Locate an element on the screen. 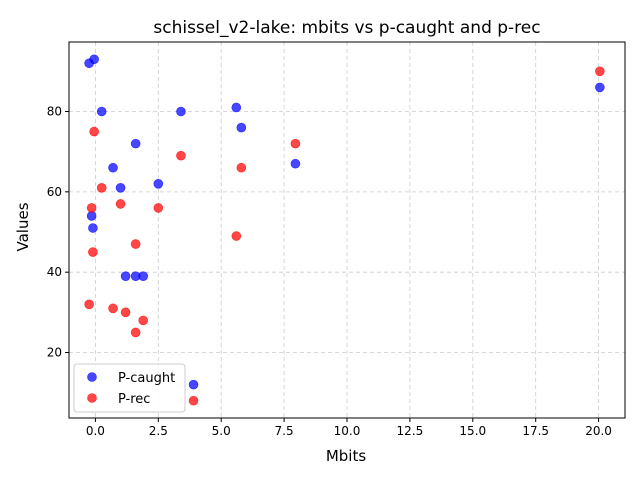 The width and height of the screenshot is (640, 480). x-tick-label: 20.0 is located at coordinates (598, 431).